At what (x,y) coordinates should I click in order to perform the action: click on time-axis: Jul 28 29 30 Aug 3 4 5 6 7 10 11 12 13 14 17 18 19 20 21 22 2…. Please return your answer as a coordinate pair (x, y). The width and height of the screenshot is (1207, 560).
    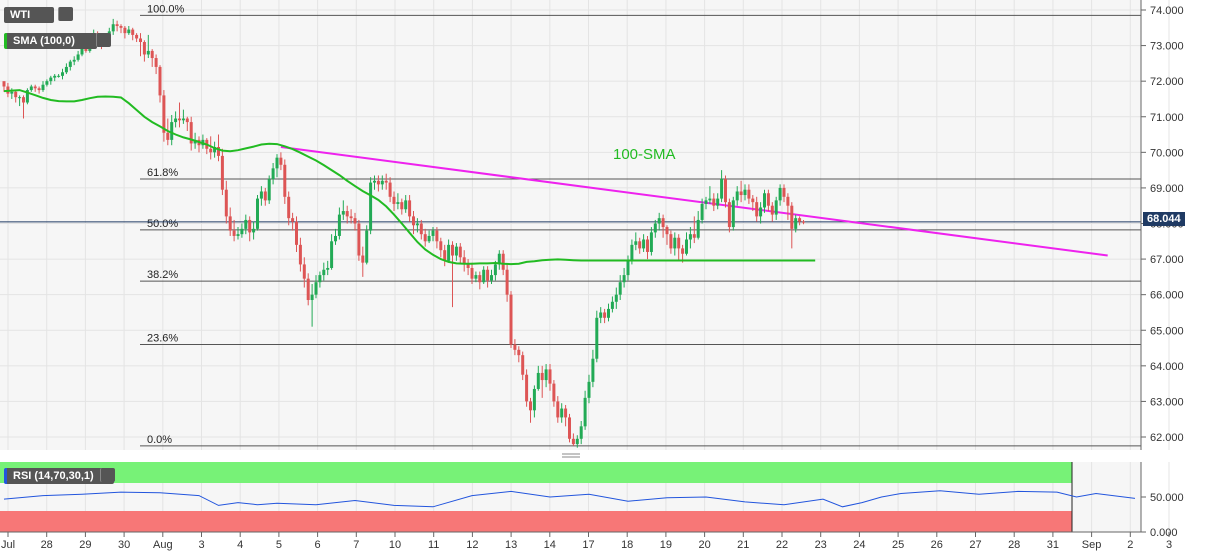
    Looking at the image, I should click on (586, 541).